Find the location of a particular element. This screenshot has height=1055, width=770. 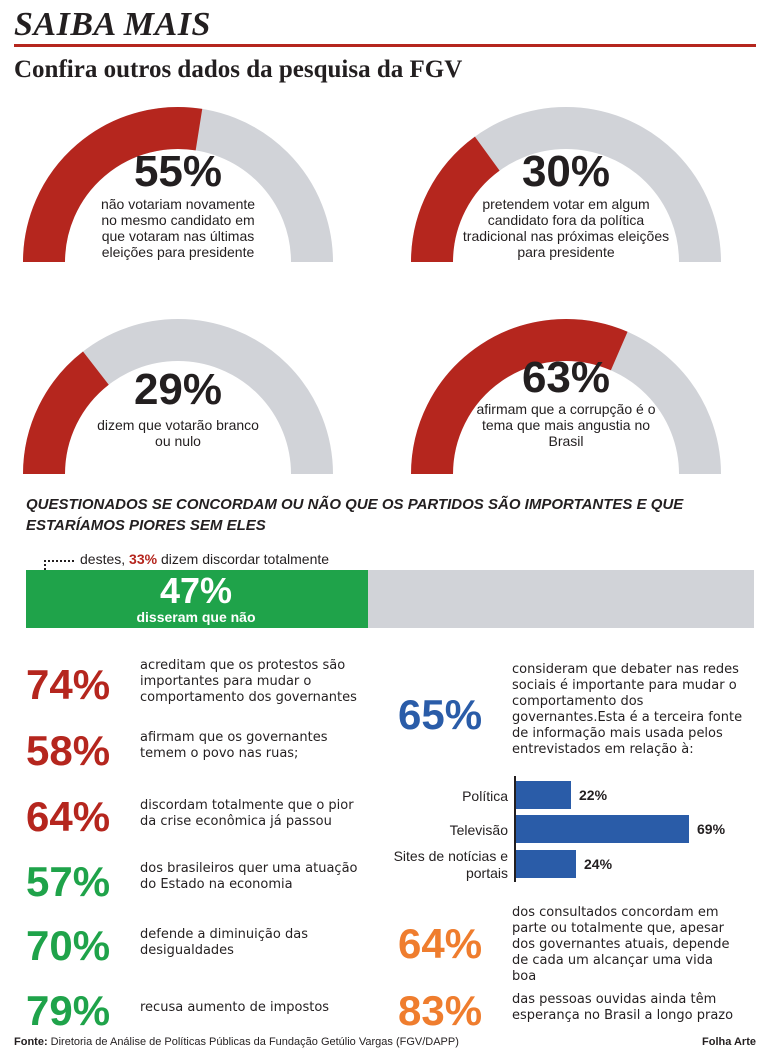

hbar-televisao is located at coordinates (602, 829).